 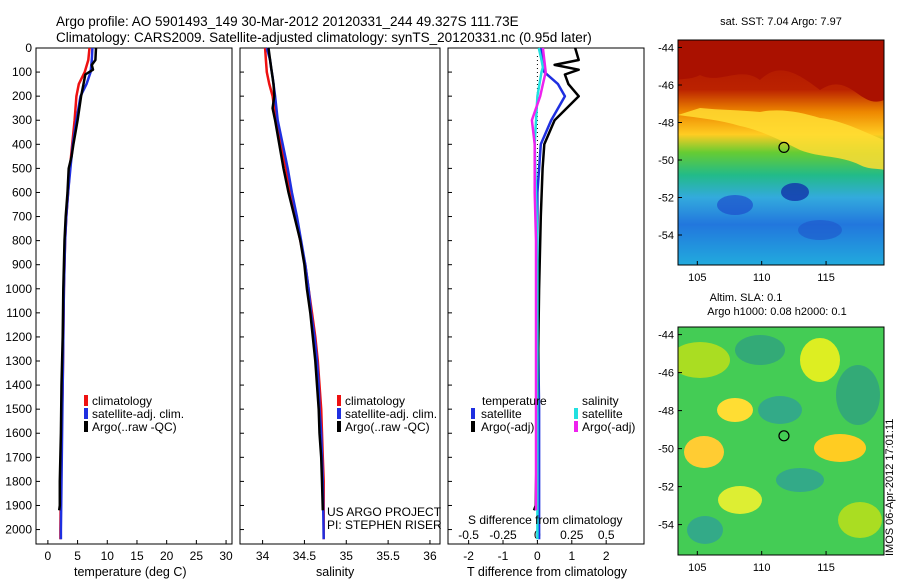 What do you see at coordinates (22, 168) in the screenshot?
I see `y-tick-label: 500` at bounding box center [22, 168].